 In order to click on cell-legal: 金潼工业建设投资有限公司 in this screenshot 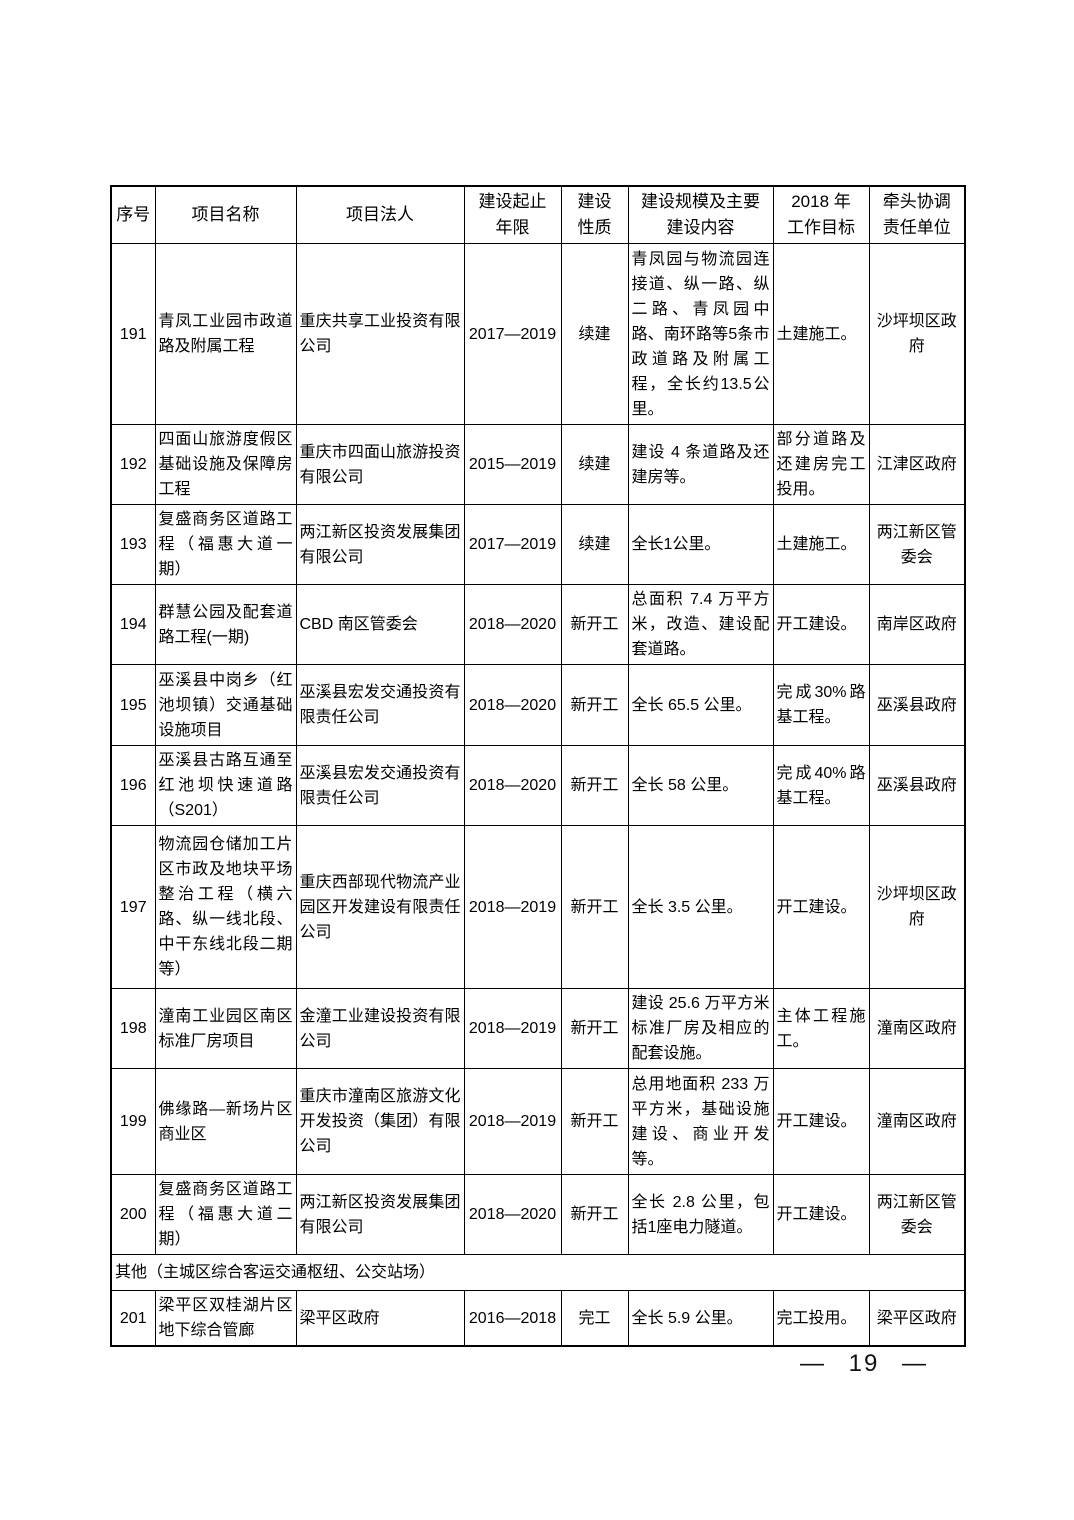, I will do `click(380, 1028)`.